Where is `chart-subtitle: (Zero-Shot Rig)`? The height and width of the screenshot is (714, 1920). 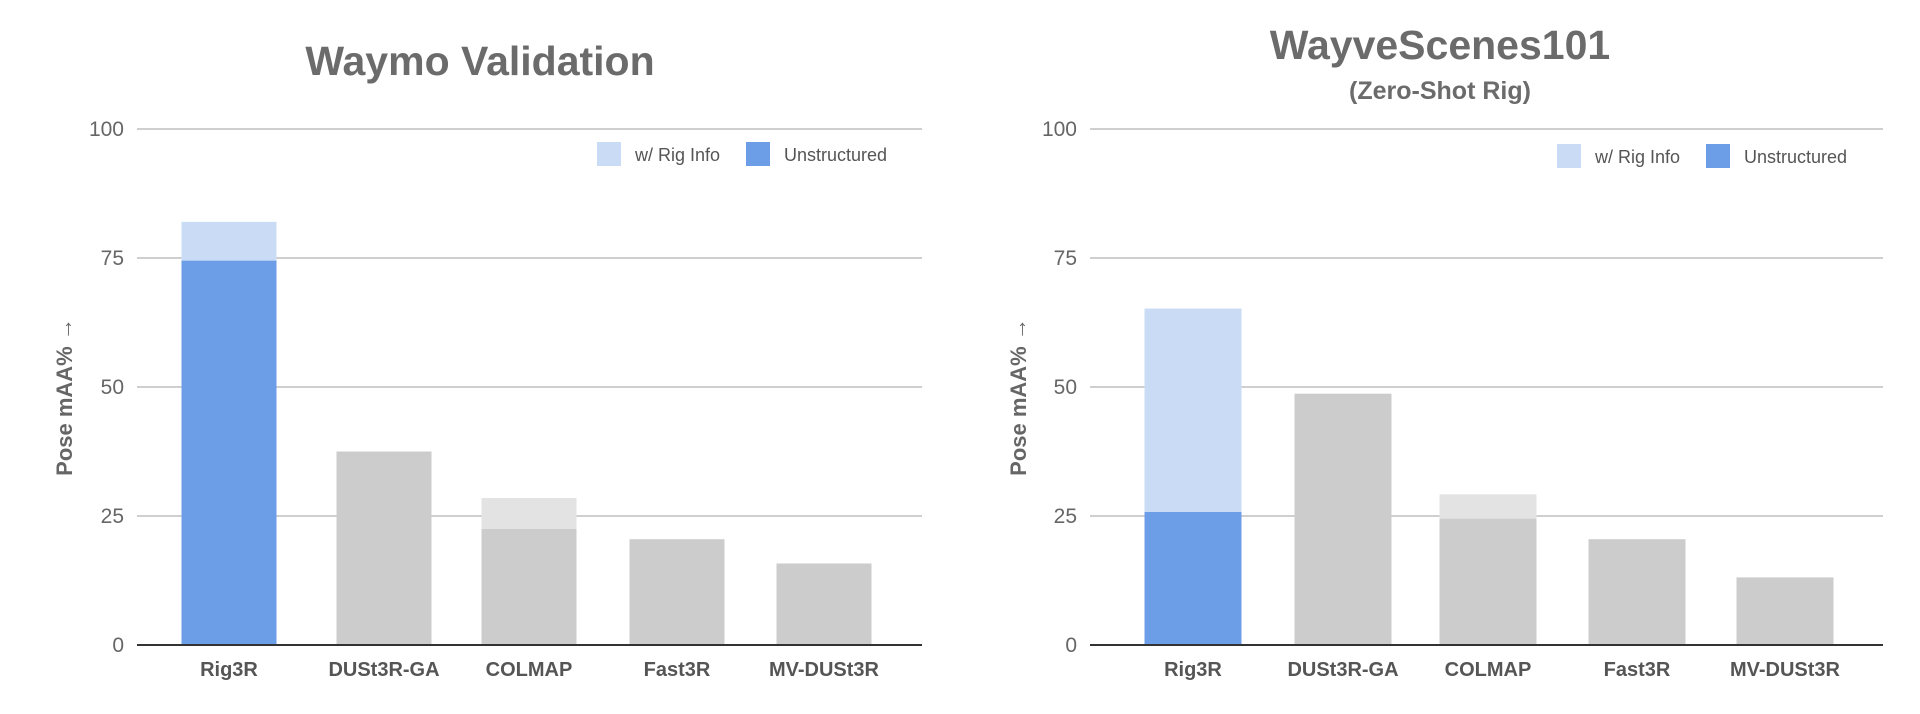
chart-subtitle: (Zero-Shot Rig) is located at coordinates (1440, 91).